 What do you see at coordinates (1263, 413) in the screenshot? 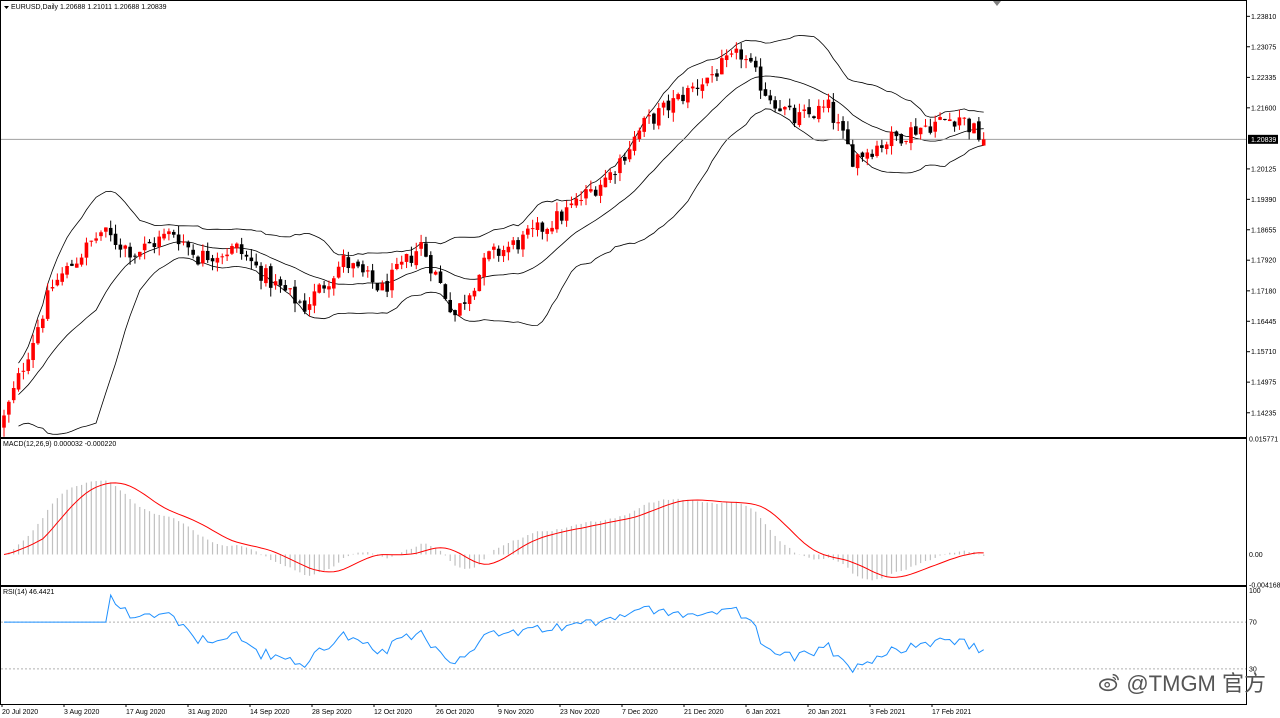
I see `price-tick-label: 1.14235` at bounding box center [1263, 413].